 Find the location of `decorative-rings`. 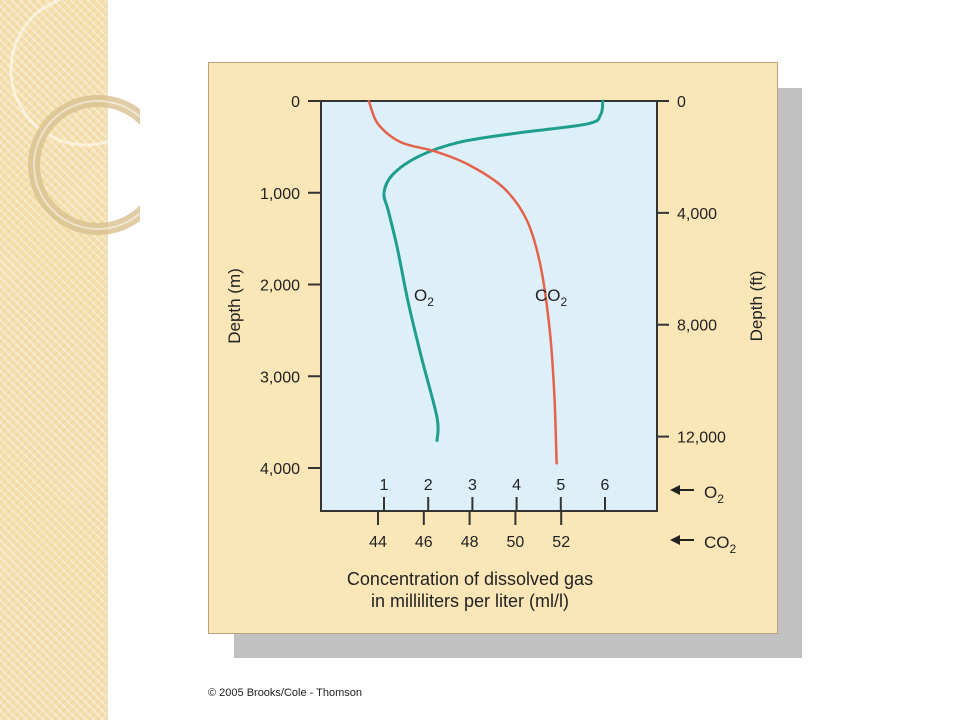

decorative-rings is located at coordinates (74, 117).